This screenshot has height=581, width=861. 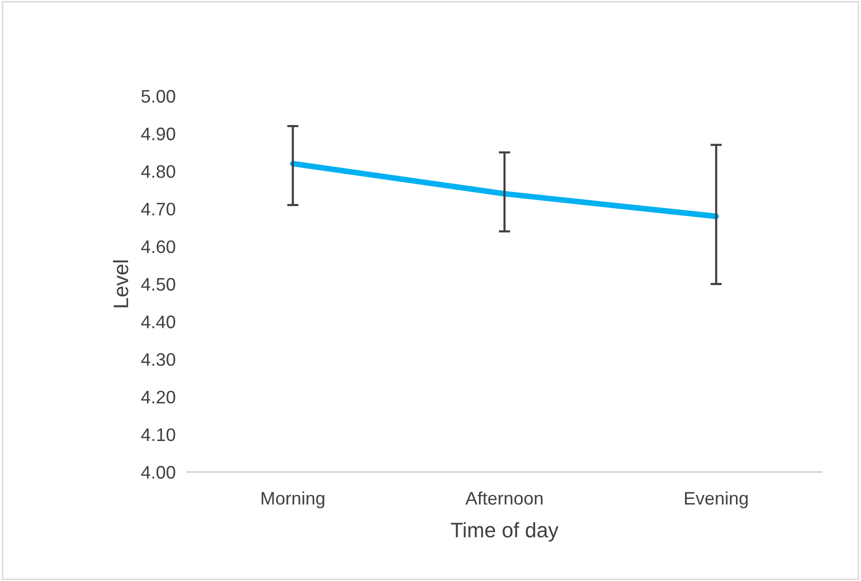 I want to click on y-tick-label: 4.00, so click(x=158, y=472).